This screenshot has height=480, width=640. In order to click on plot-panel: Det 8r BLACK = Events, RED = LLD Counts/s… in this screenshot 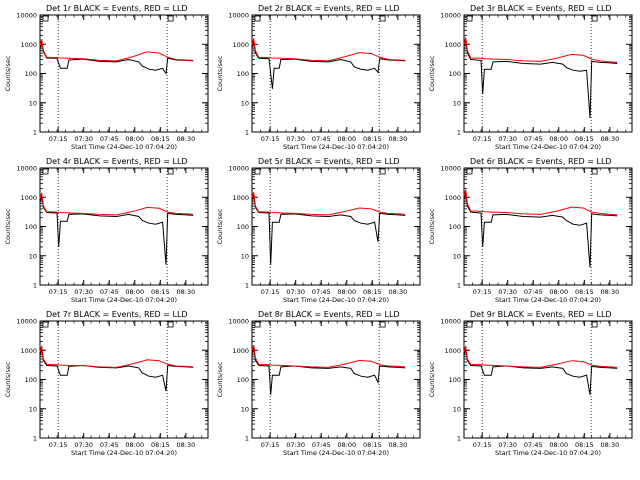, I will do `click(318, 383)`.